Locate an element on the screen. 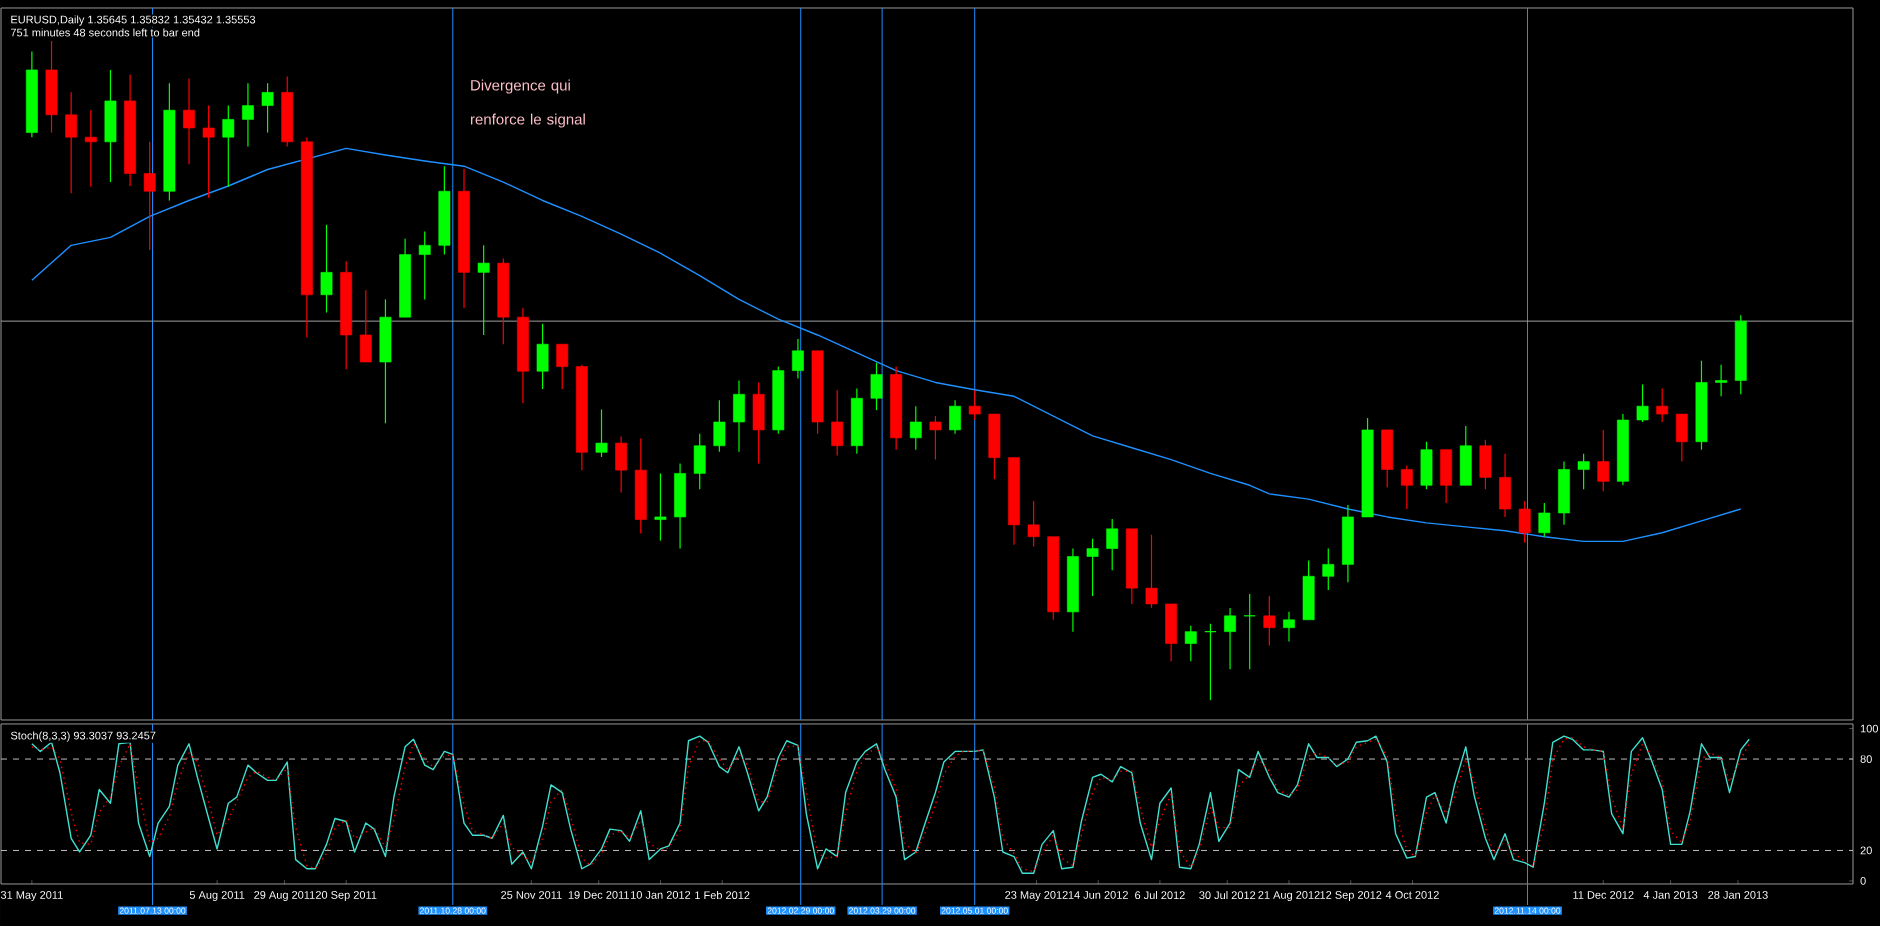 The image size is (1880, 926). y-tick-label: 20 is located at coordinates (1866, 850).